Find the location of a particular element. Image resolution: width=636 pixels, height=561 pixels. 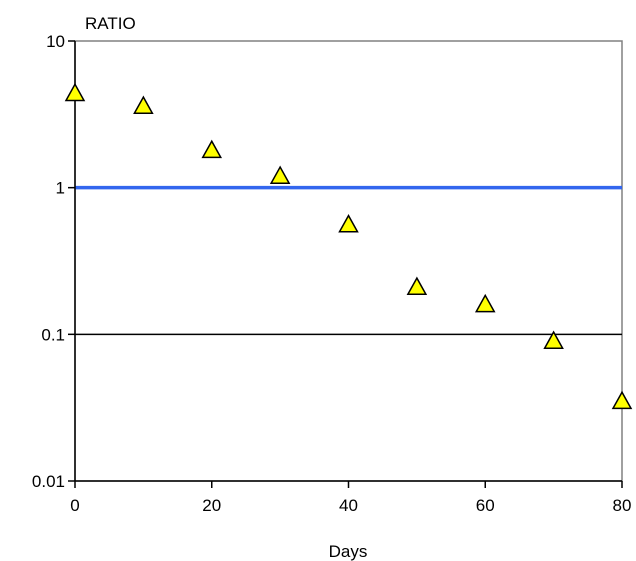

x-tick-label: 40 is located at coordinates (348, 505).